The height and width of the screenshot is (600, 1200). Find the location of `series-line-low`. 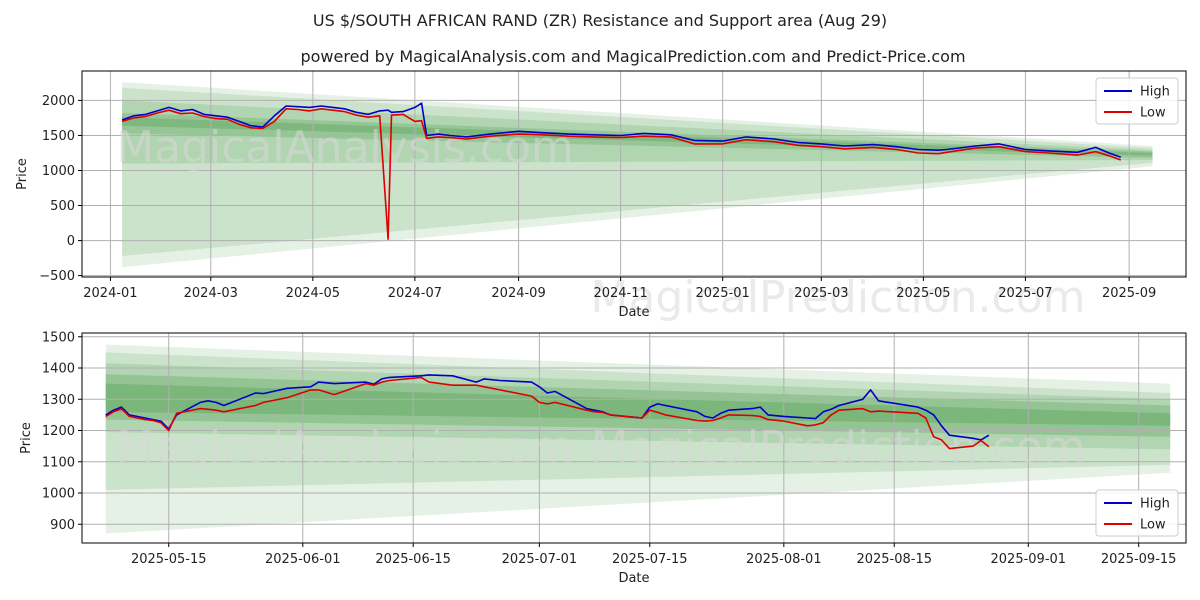

series-line-low is located at coordinates (547, 413).